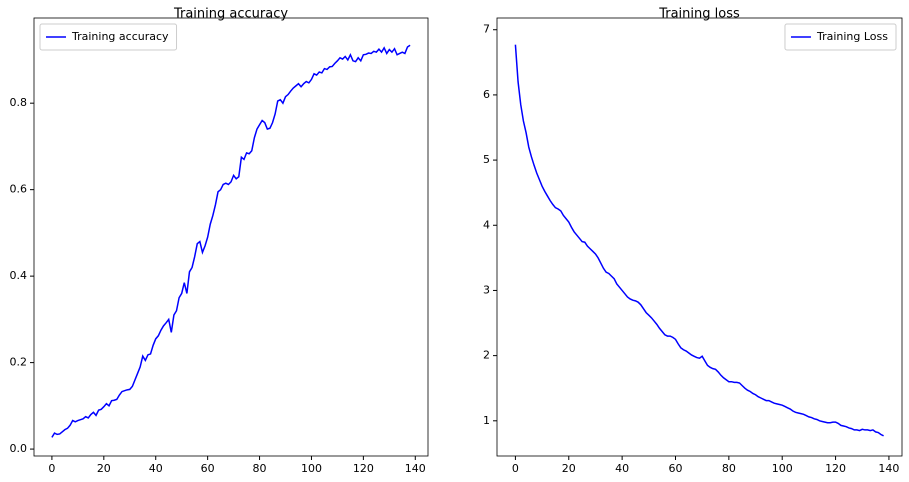  I want to click on y-tick-label: 1, so click(486, 420).